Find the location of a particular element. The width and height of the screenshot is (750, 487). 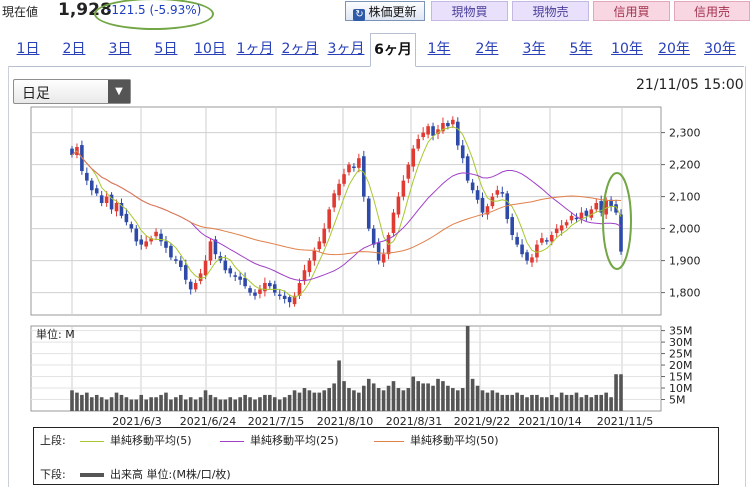

tab-6: 1ヶ月 is located at coordinates (255, 49).